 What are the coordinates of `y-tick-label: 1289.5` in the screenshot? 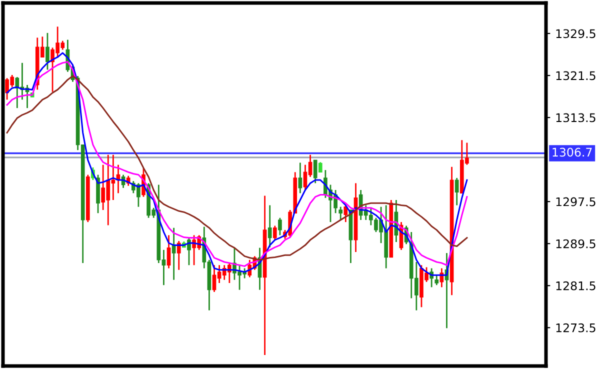 It's located at (576, 243).